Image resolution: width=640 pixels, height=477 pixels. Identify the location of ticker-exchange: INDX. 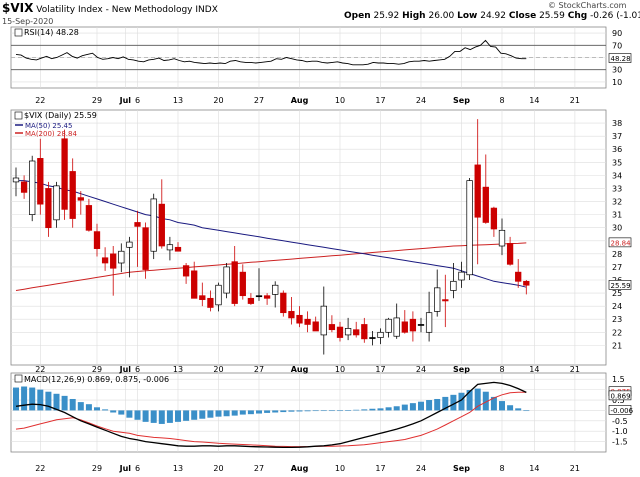
(206, 10).